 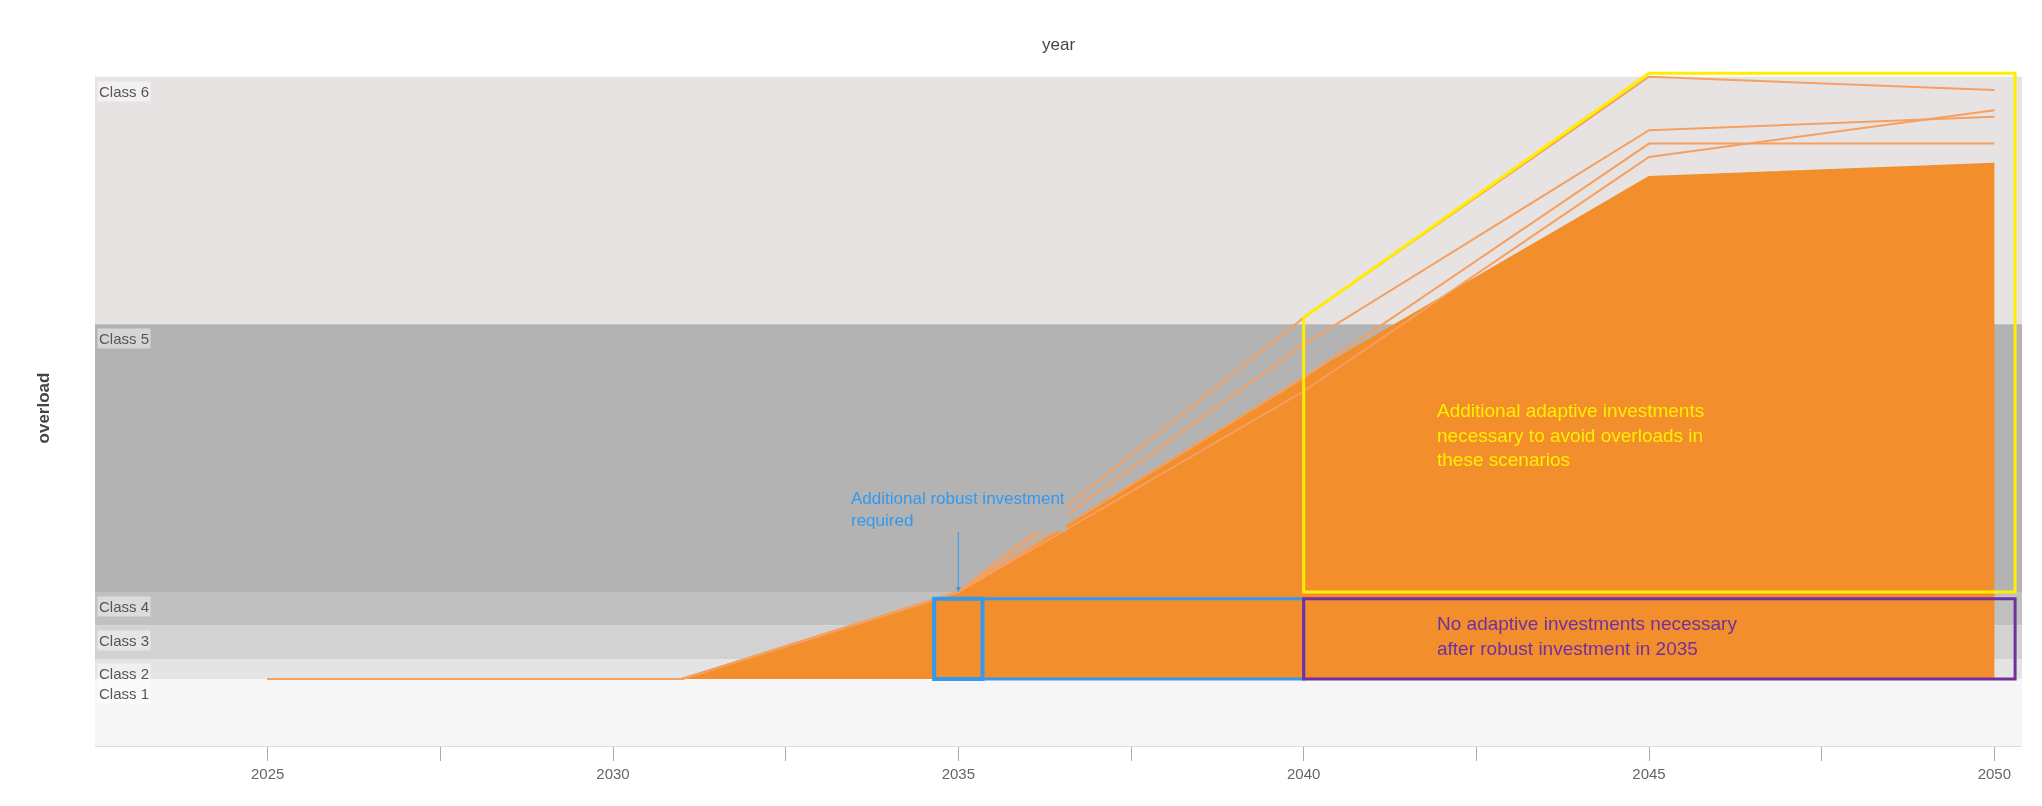 What do you see at coordinates (124, 606) in the screenshot?
I see `band-label: Class 4` at bounding box center [124, 606].